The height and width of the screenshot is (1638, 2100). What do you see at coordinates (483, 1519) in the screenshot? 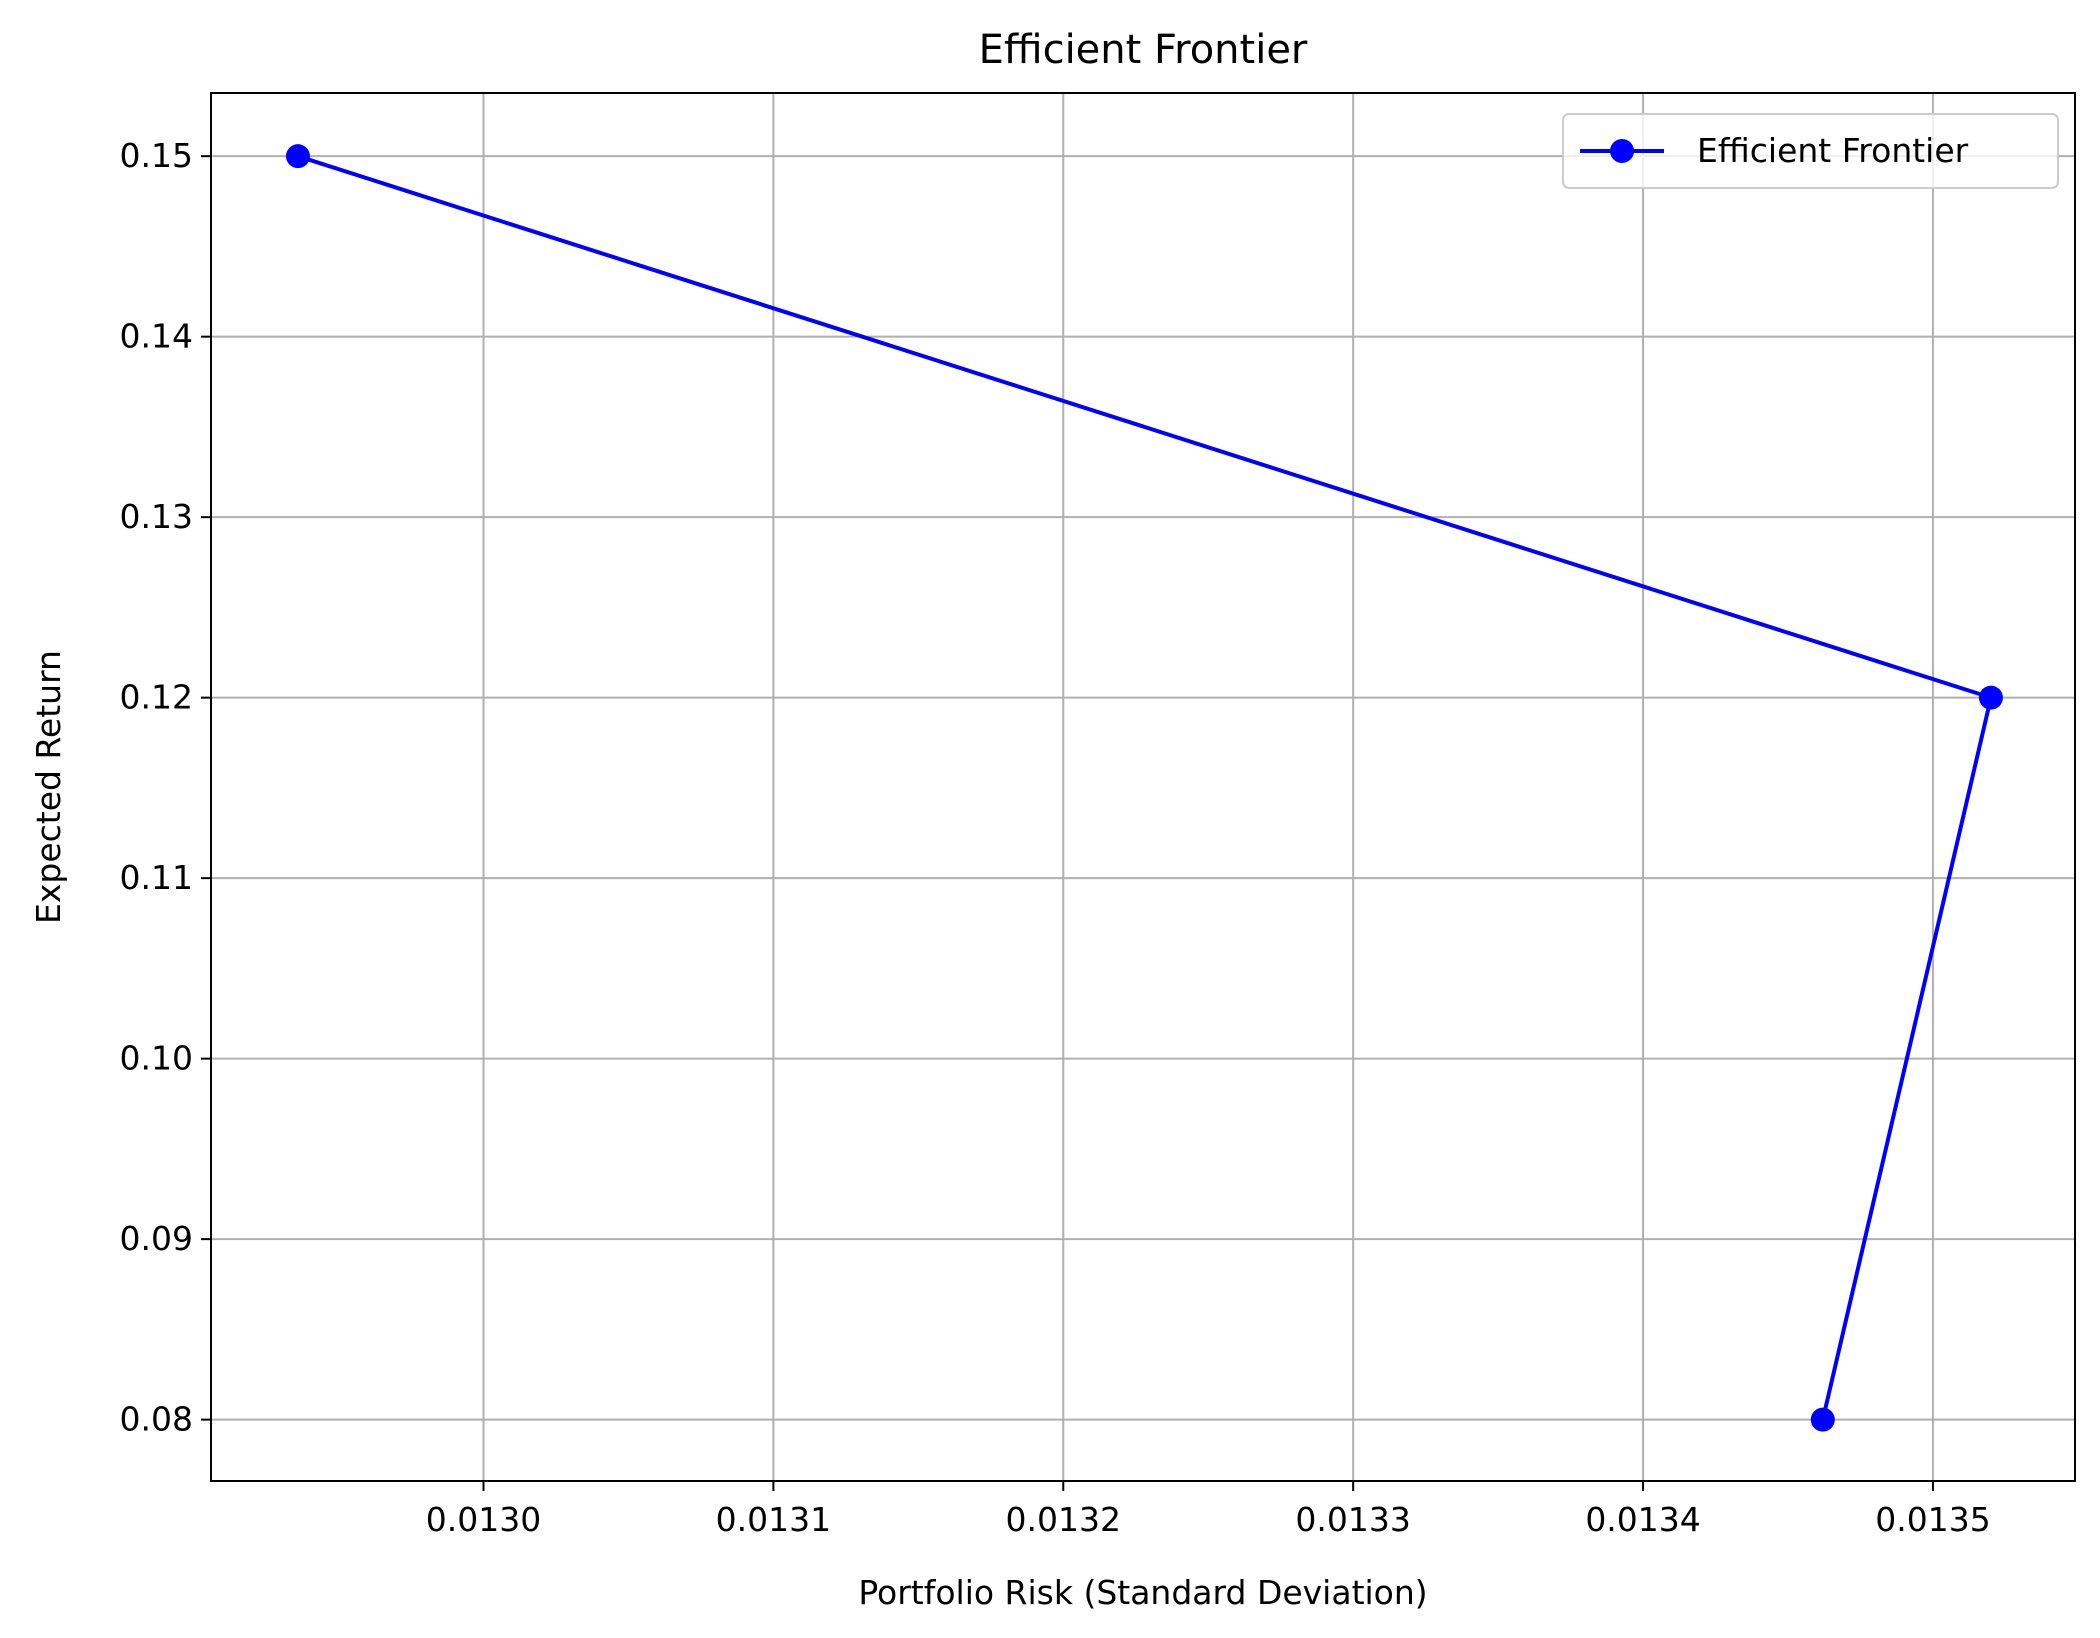
I see `x-tick-label: 0.0130` at bounding box center [483, 1519].